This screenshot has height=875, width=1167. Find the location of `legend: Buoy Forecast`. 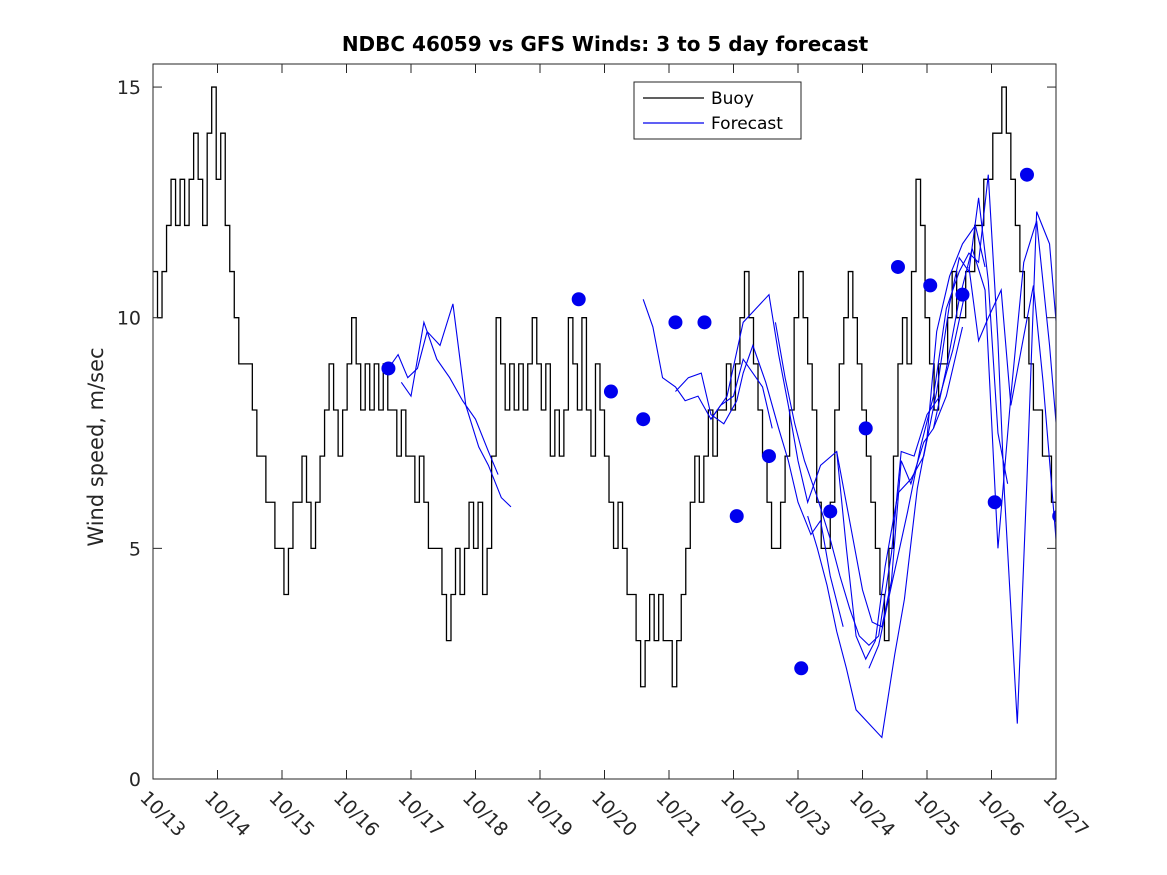

legend: Buoy Forecast is located at coordinates (717, 110).